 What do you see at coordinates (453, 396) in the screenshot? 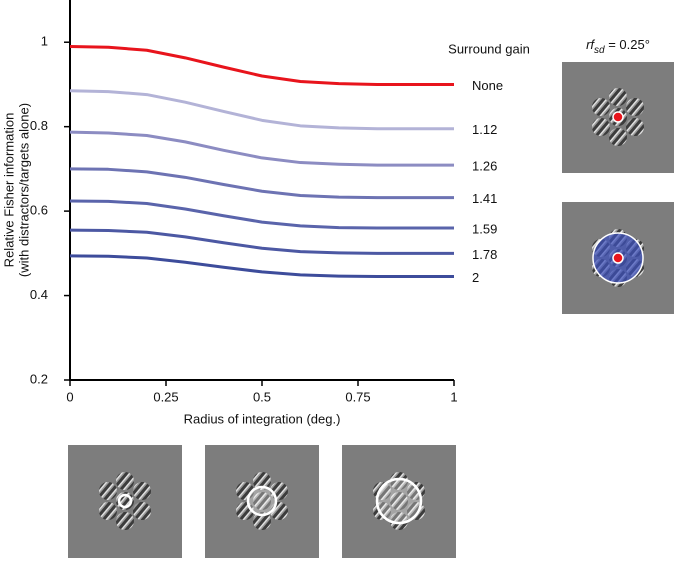
I see `x-tick-label: 1` at bounding box center [453, 396].